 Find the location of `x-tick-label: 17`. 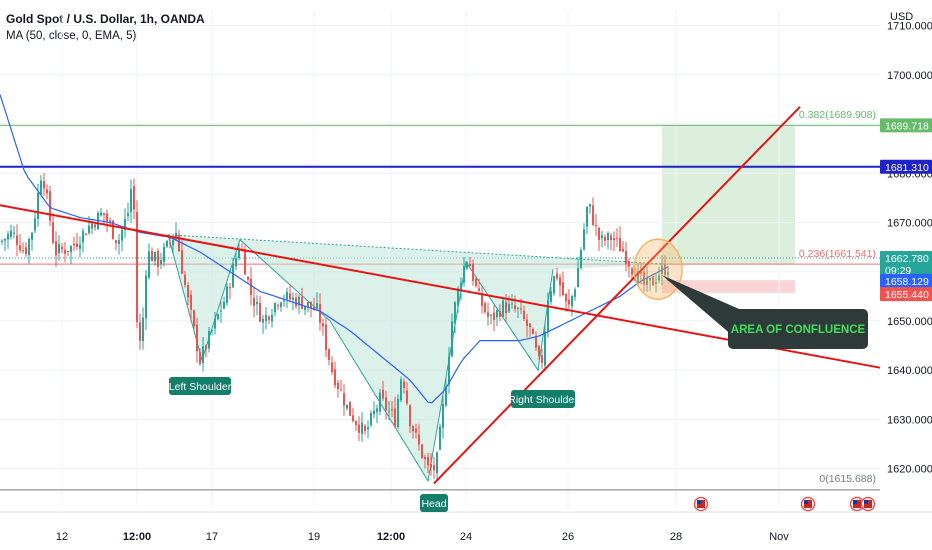

x-tick-label: 17 is located at coordinates (212, 537).